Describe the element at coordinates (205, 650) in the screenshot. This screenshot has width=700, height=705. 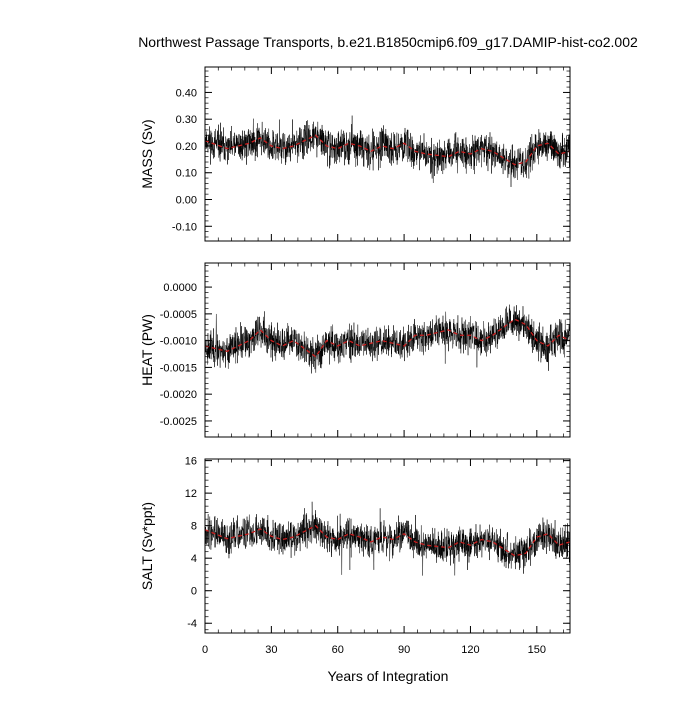
I see `x-tick-label: 0` at that location.